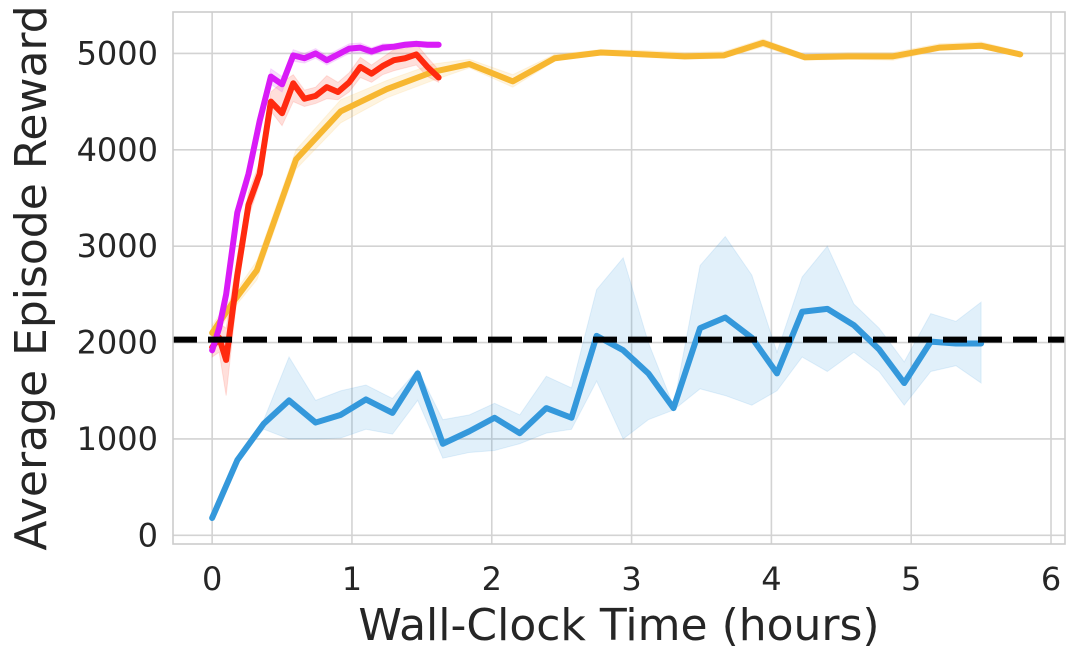 This screenshot has width=1080, height=661. I want to click on y-tick-label: 3000, so click(117, 246).